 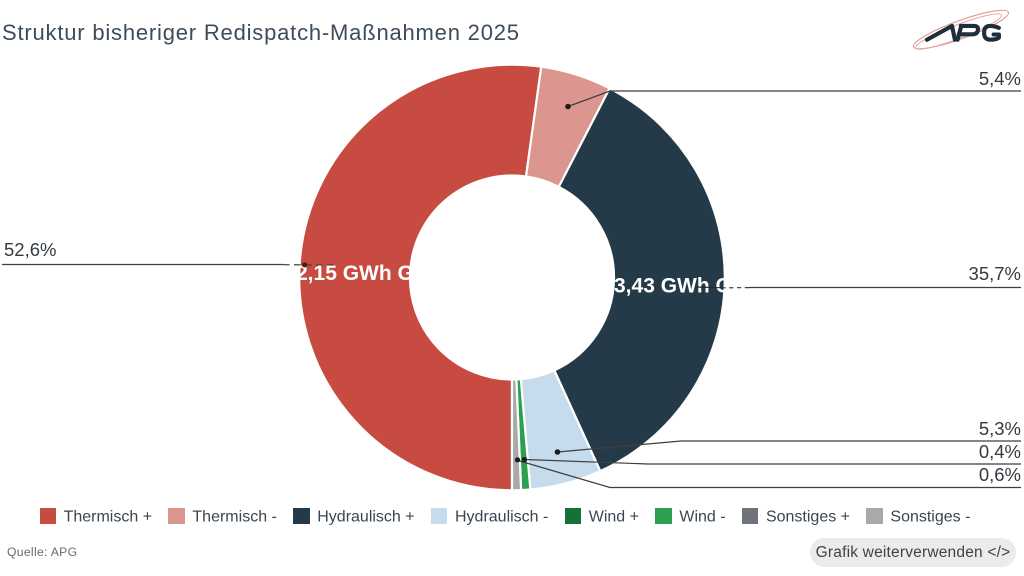 What do you see at coordinates (689, 286) in the screenshot?
I see `svg-text: 3,43 GWh GWh` at bounding box center [689, 286].